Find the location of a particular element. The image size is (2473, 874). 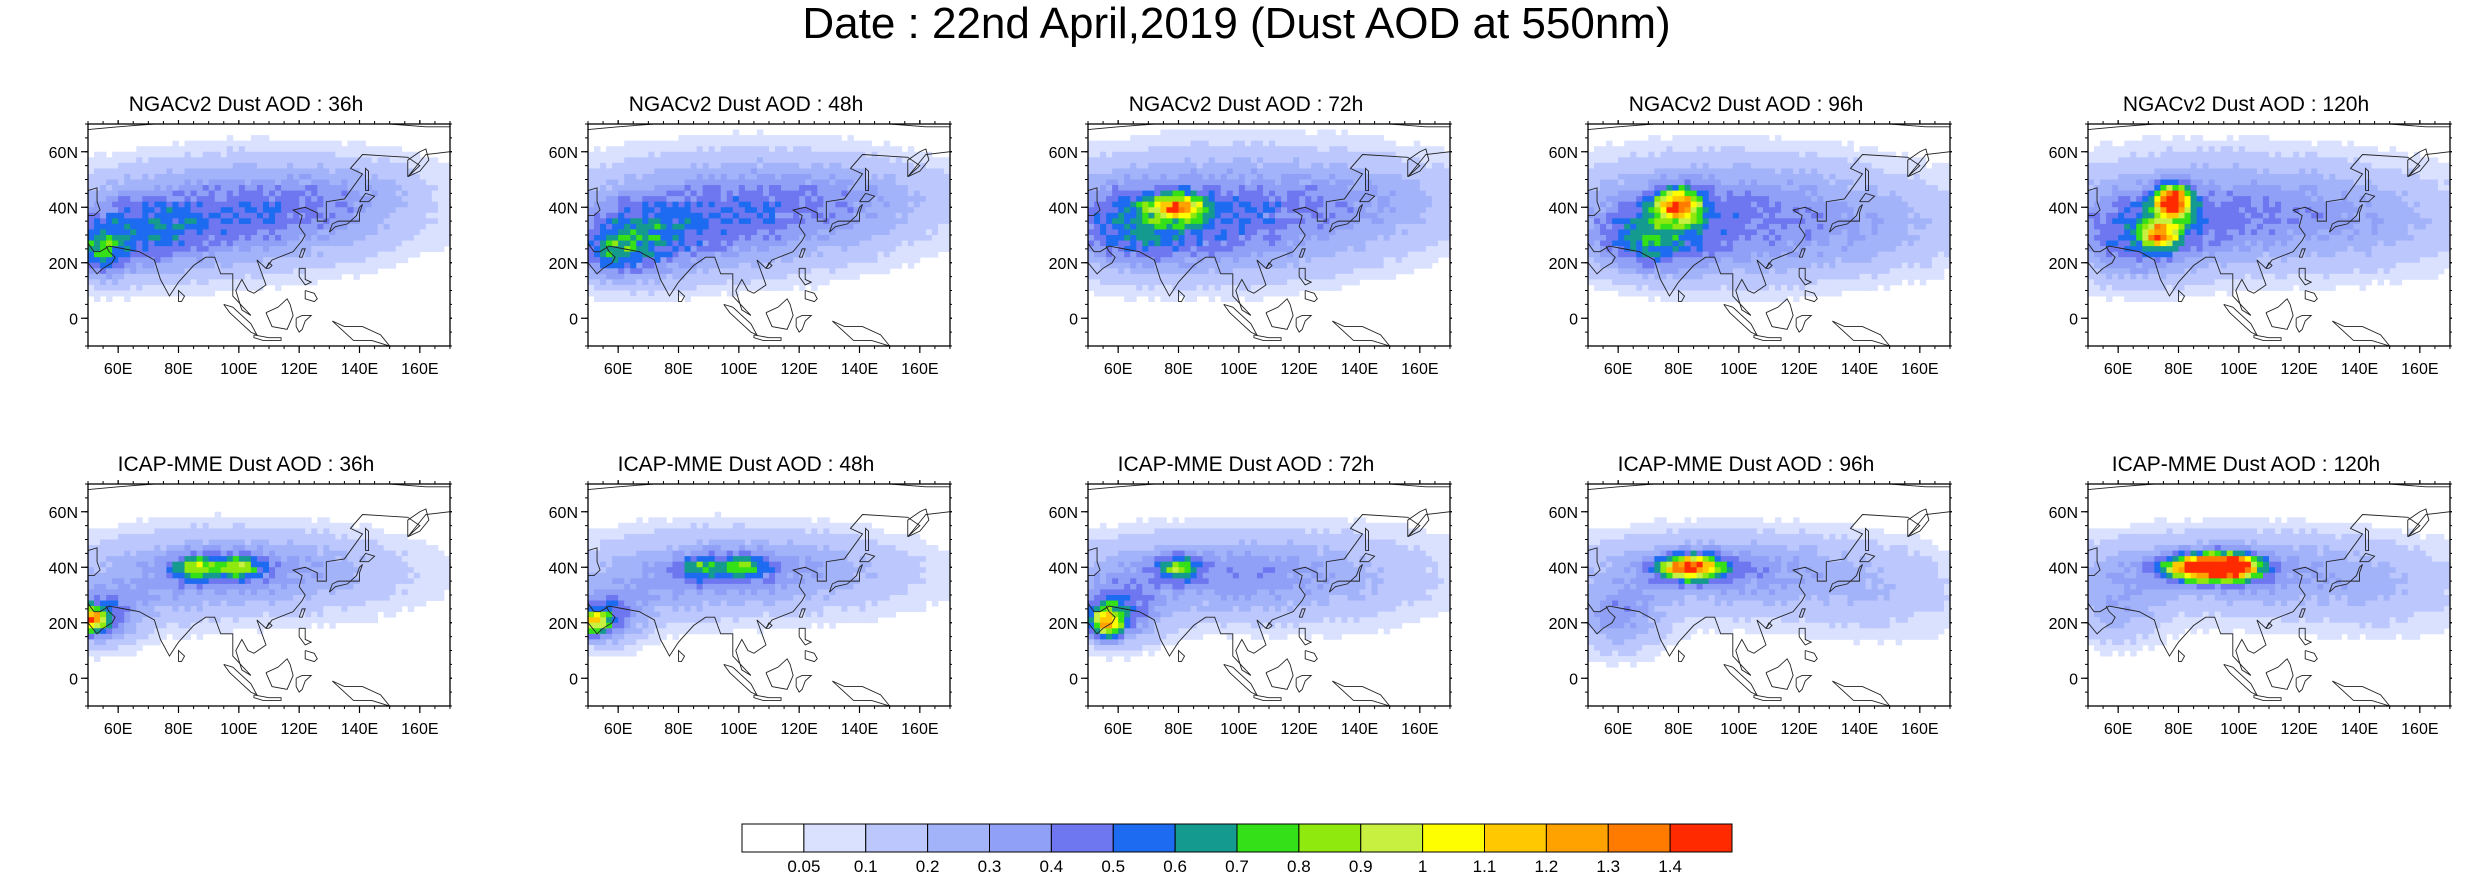

colorbar-label: 0.05 is located at coordinates (803, 865).